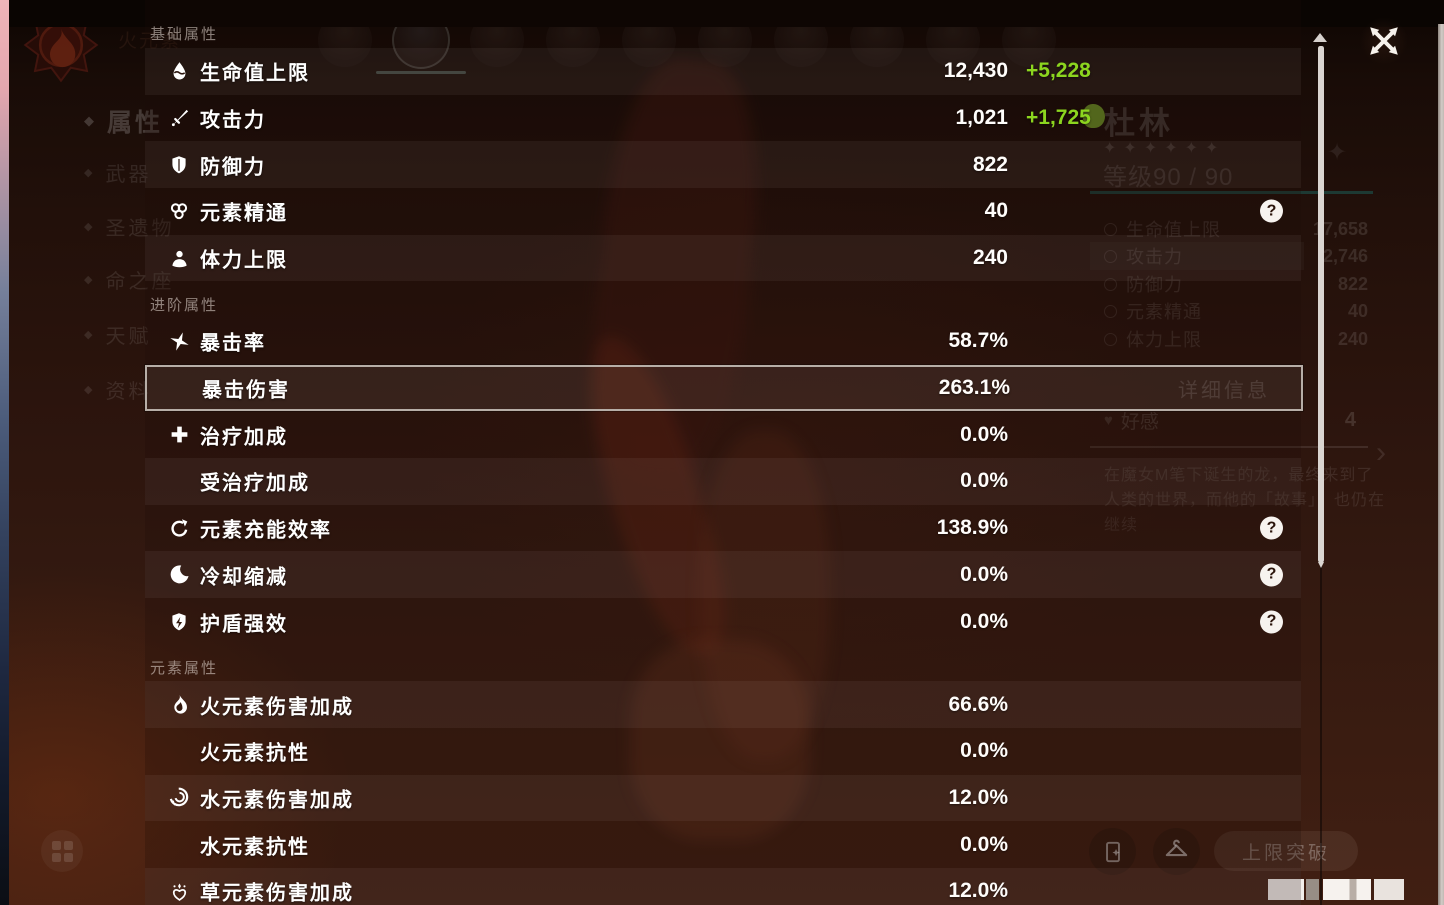  I want to click on bg-stat-row: 生命值上限 17,658, so click(1236, 229).